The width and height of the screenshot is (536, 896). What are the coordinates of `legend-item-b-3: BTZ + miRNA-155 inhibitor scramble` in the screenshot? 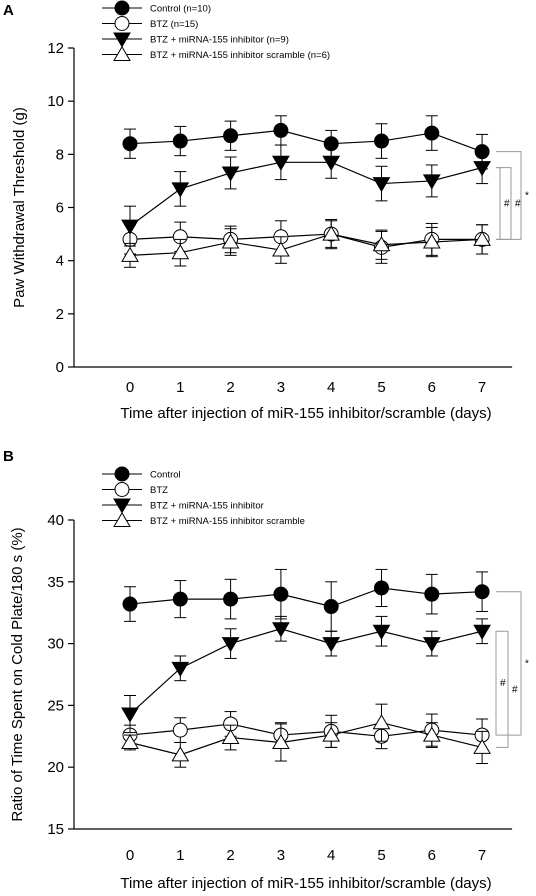 It's located at (203, 519).